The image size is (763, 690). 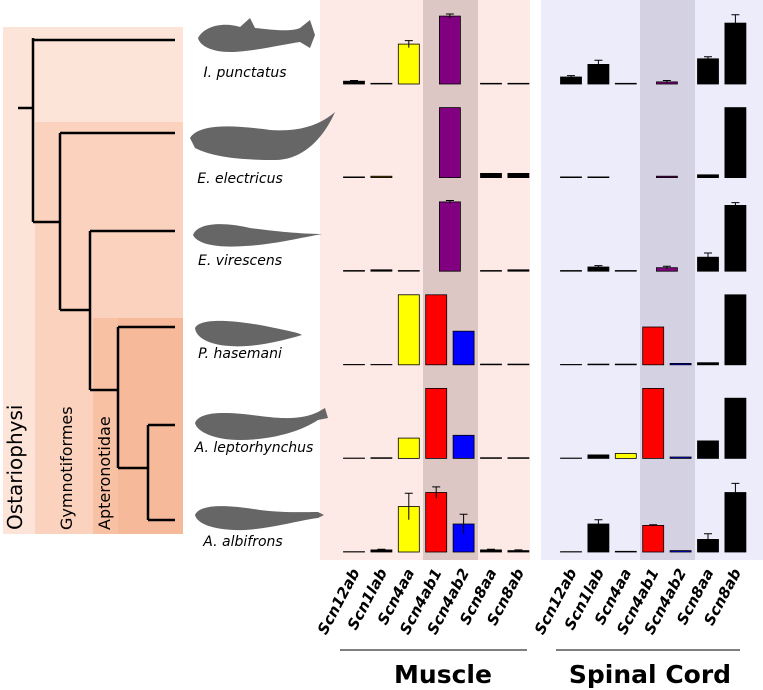 I want to click on species-label: A. albifrons, so click(x=242, y=542).